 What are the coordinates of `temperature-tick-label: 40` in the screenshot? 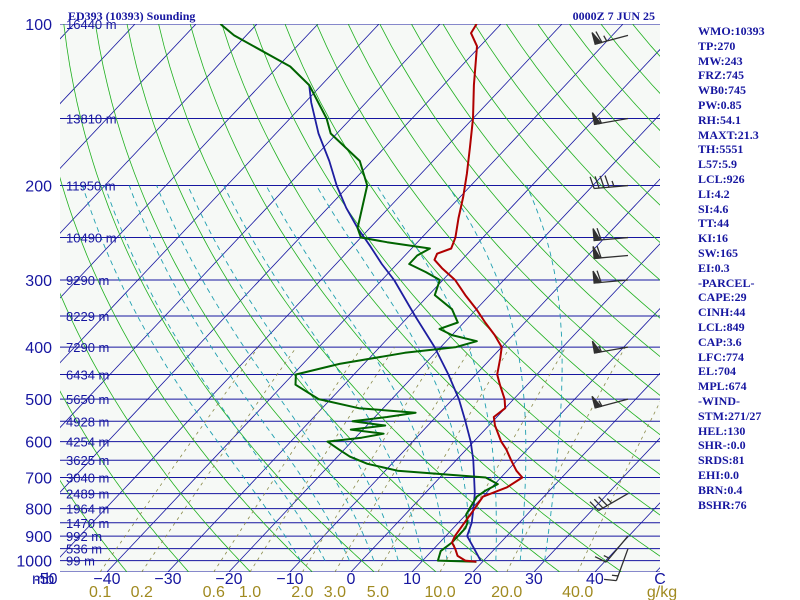 It's located at (595, 579).